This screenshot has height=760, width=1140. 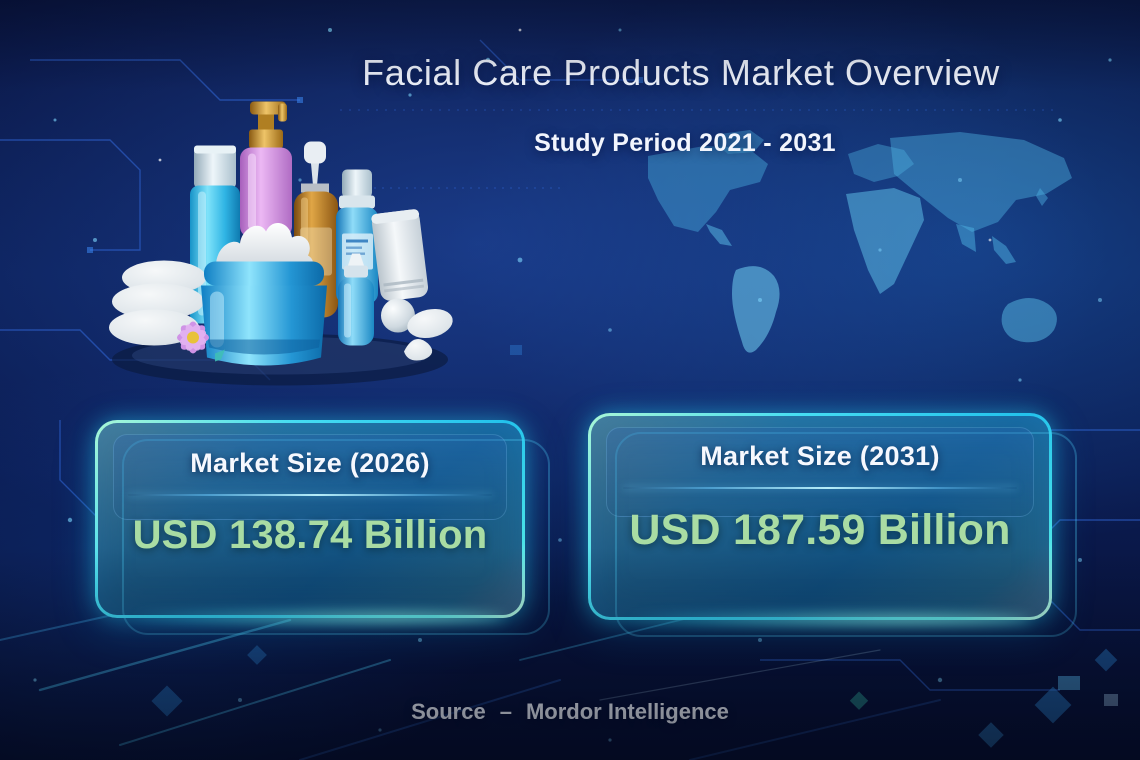 I want to click on source-label: Source, so click(x=448, y=711).